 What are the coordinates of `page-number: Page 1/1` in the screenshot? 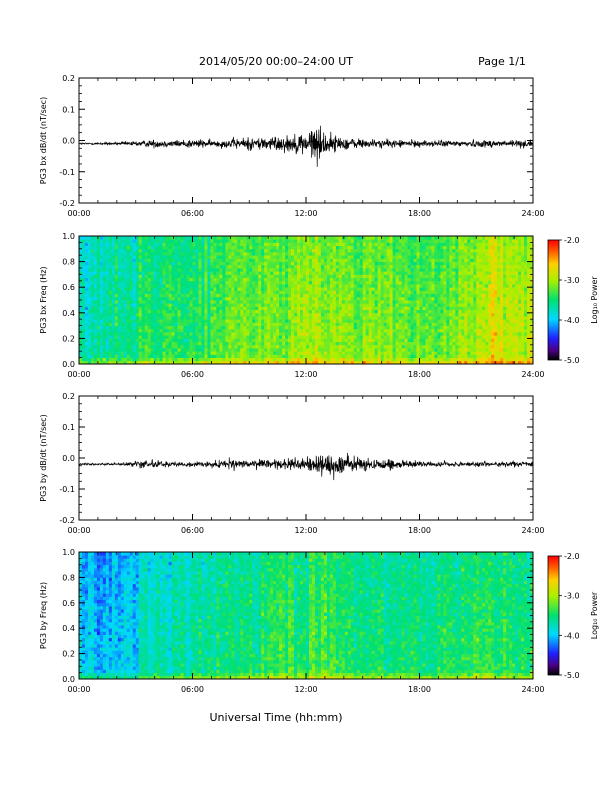 It's located at (502, 61).